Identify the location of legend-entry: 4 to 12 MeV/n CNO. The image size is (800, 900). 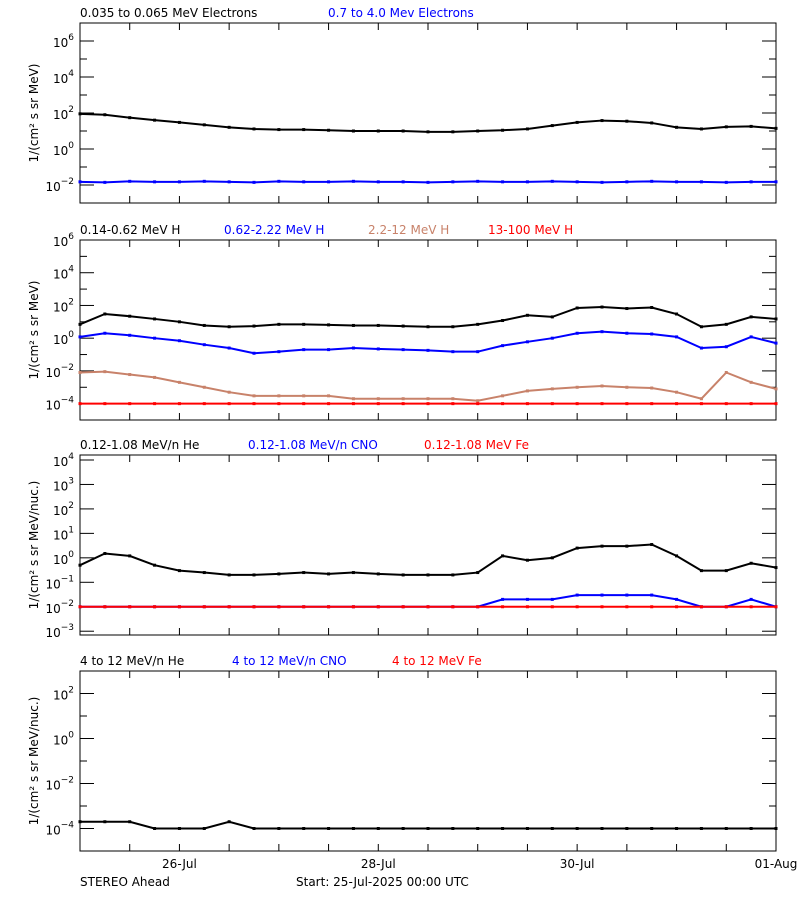
(289, 661).